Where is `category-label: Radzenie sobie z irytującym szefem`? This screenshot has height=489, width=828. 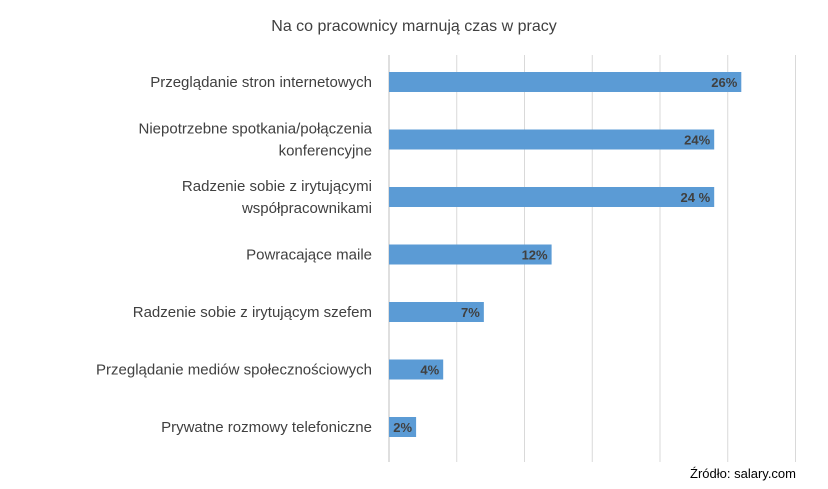
category-label: Radzenie sobie z irytującym szefem is located at coordinates (252, 312).